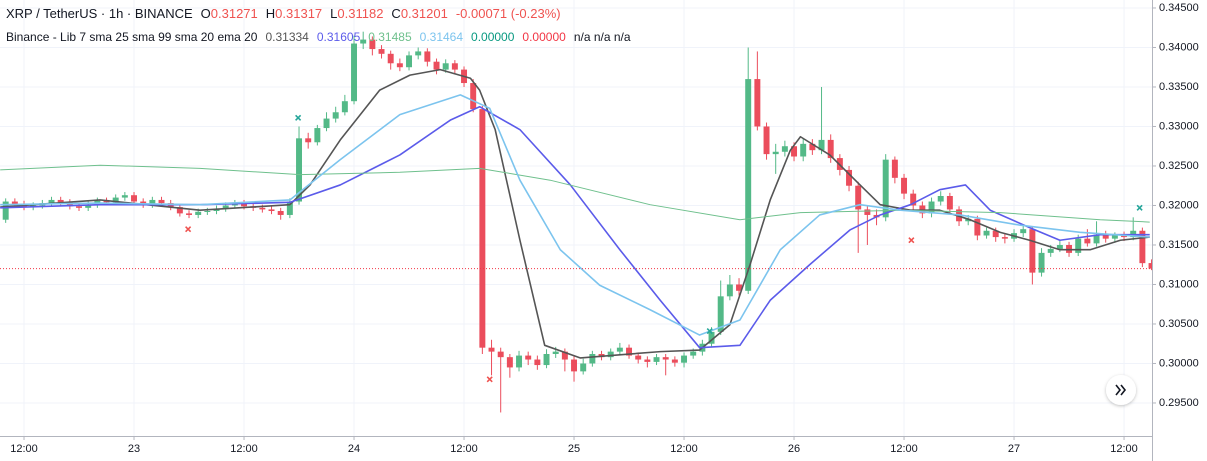  I want to click on x-tick-label: 26, so click(794, 449).